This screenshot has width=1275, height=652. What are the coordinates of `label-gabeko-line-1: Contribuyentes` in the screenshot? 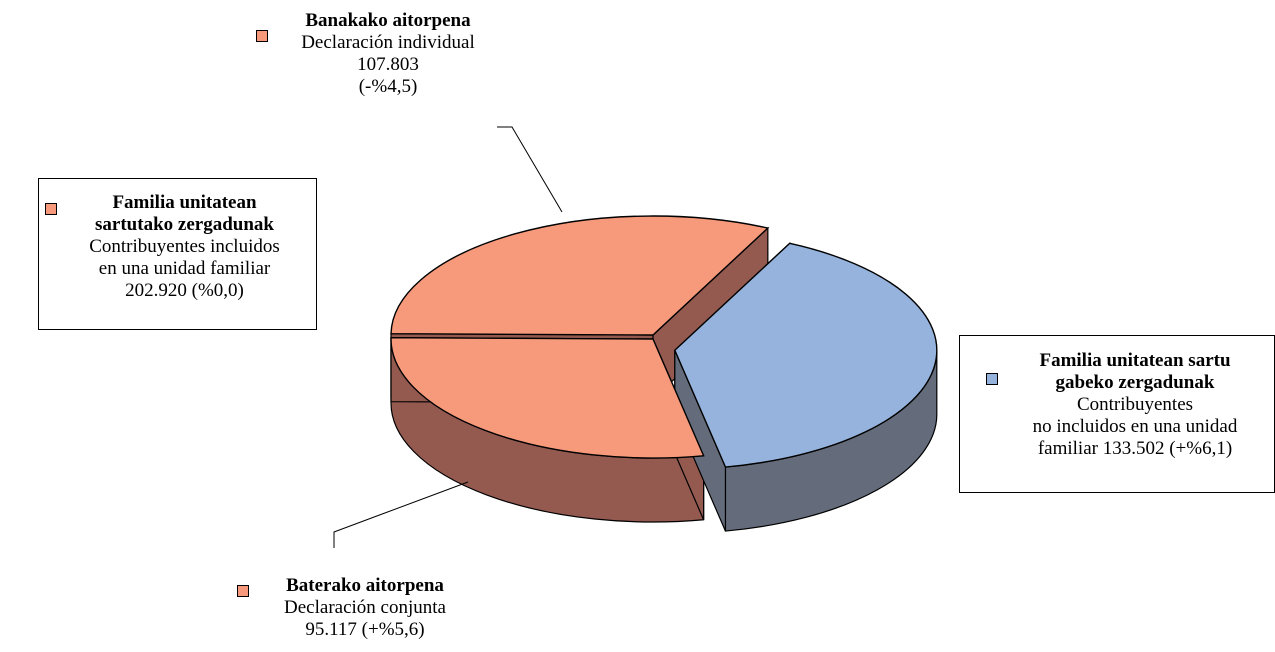 It's located at (1135, 404).